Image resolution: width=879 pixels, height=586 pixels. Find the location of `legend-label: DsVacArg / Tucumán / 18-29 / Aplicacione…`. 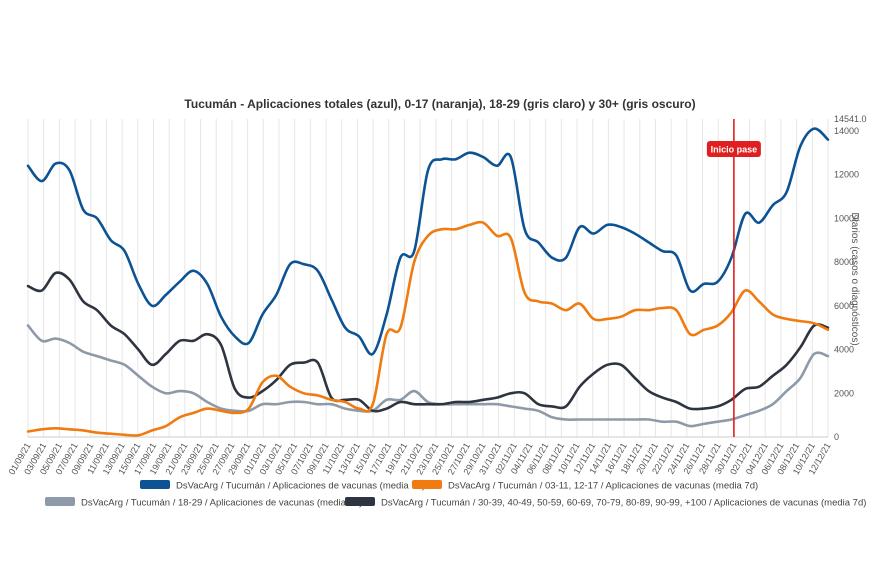

legend-label: DsVacArg / Tucumán / 18-29 / Aplicacione… is located at coordinates (221, 503).